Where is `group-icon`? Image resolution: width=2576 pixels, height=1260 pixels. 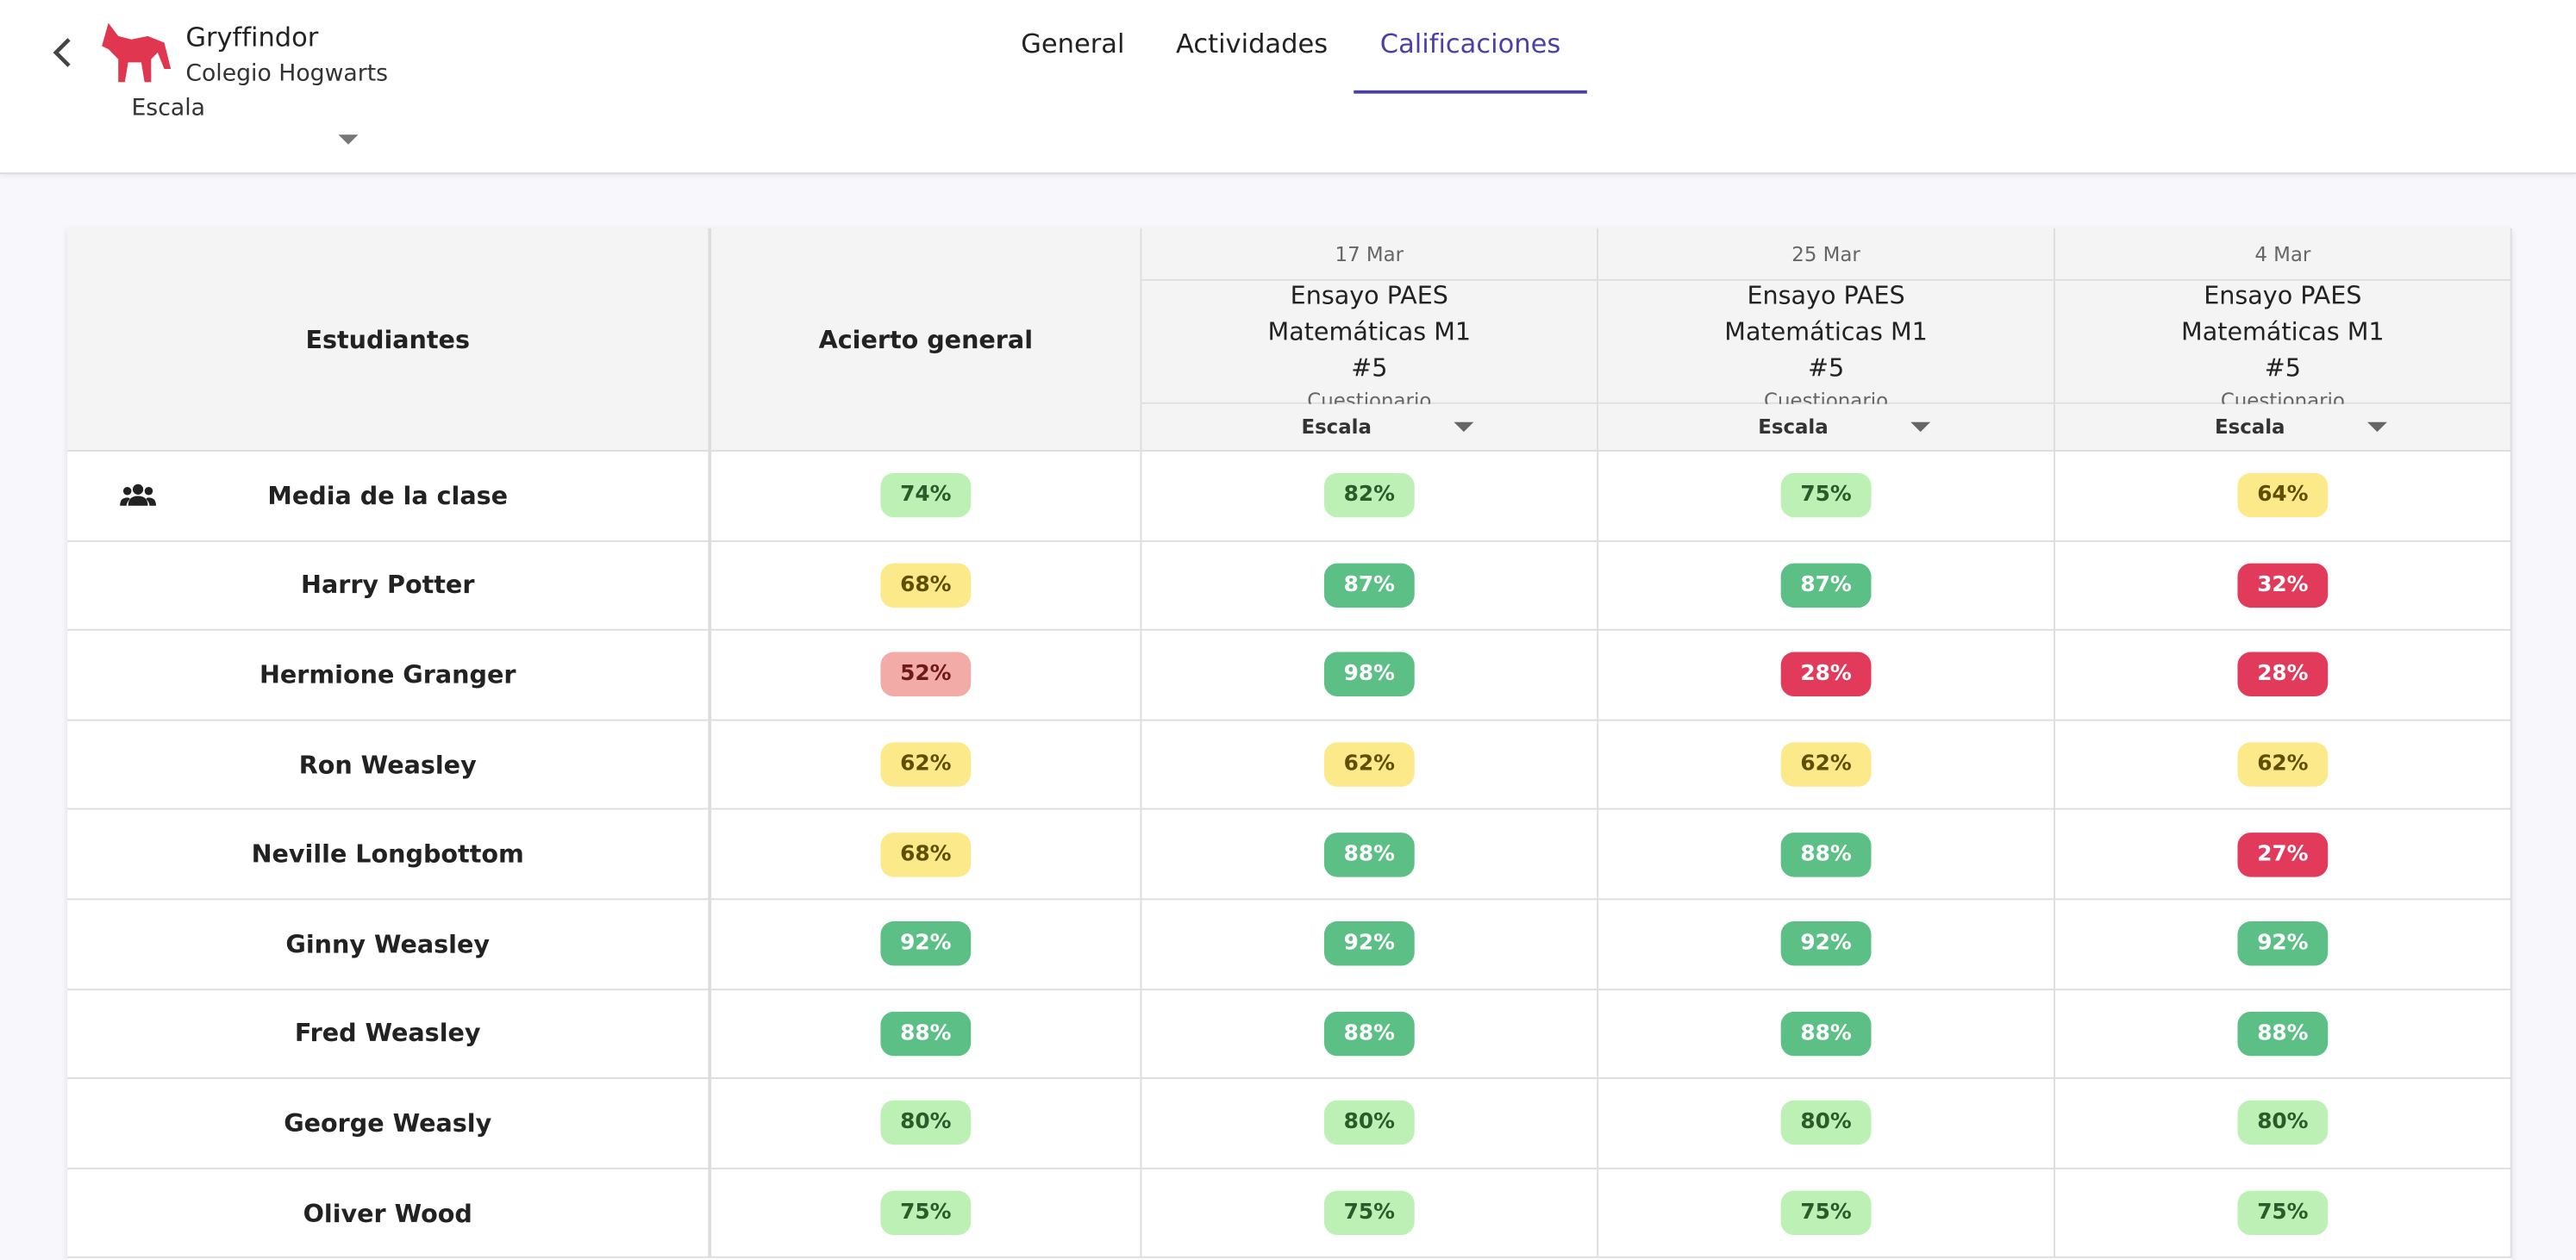
group-icon is located at coordinates (138, 495).